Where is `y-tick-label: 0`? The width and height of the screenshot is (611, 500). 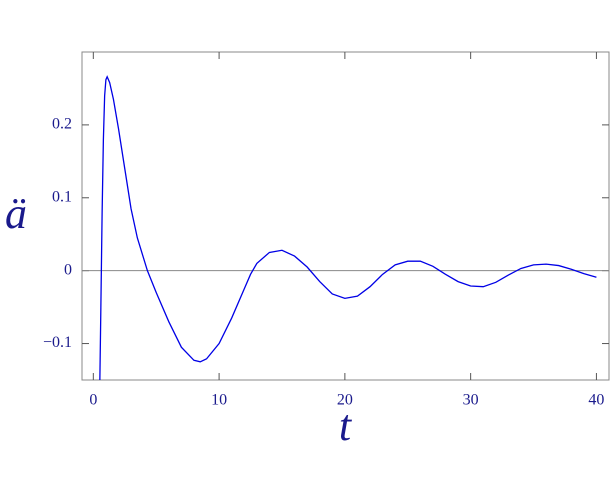 y-tick-label: 0 is located at coordinates (68, 269).